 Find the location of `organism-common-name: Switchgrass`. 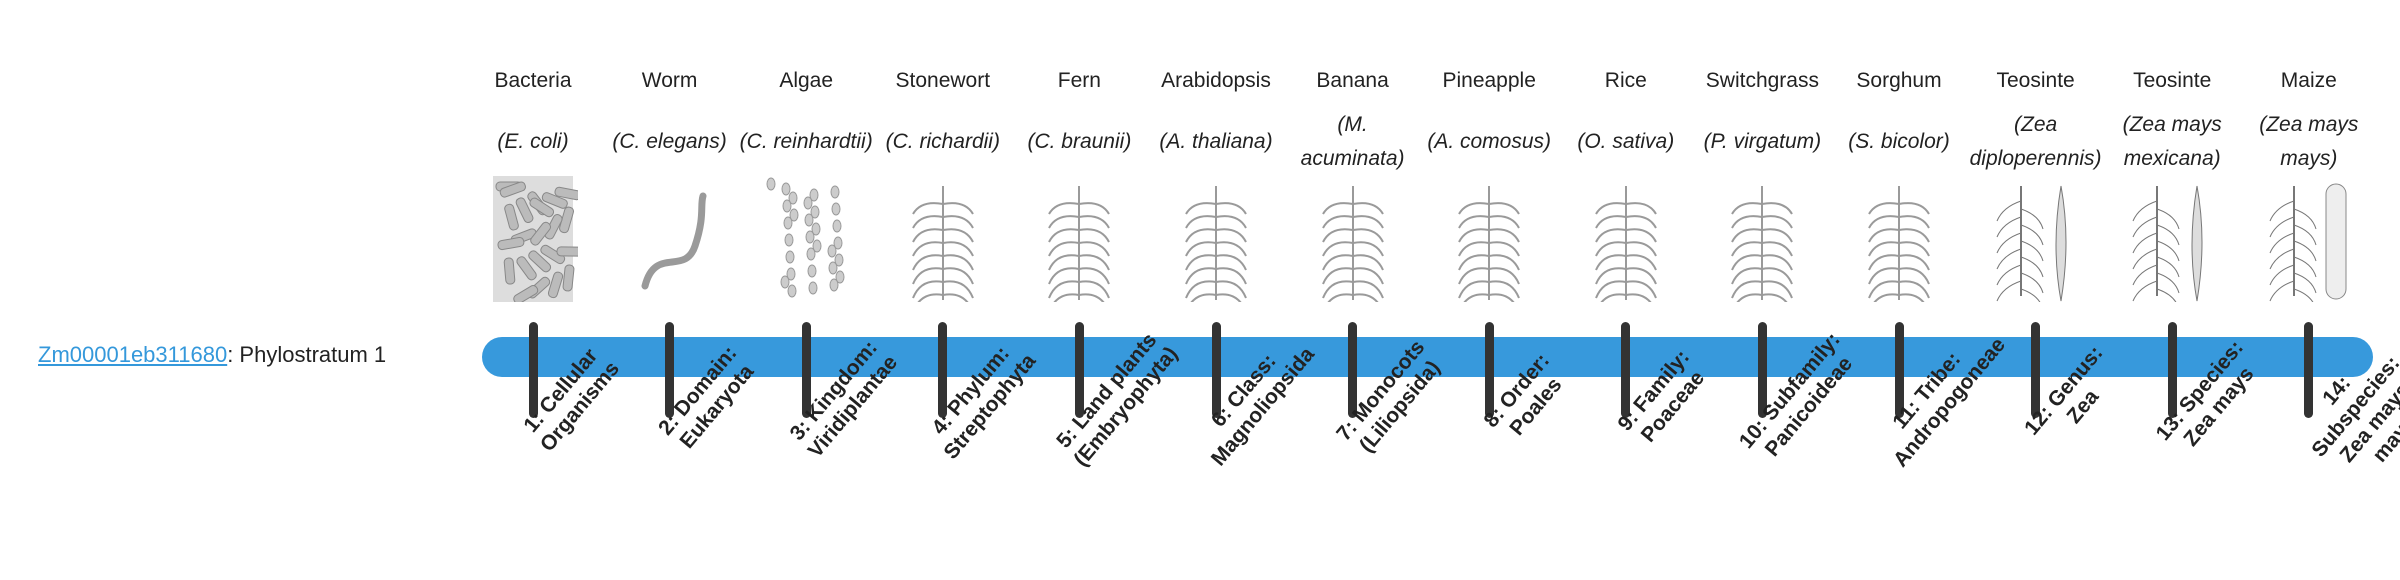

organism-common-name: Switchgrass is located at coordinates (1762, 80).